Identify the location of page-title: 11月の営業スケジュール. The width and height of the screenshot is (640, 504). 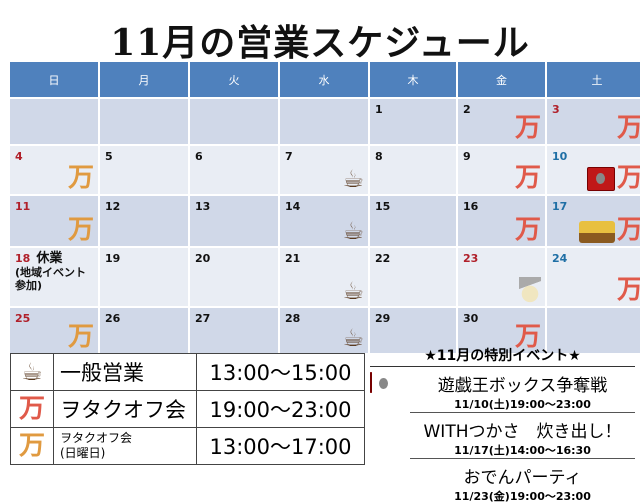
(320, 43).